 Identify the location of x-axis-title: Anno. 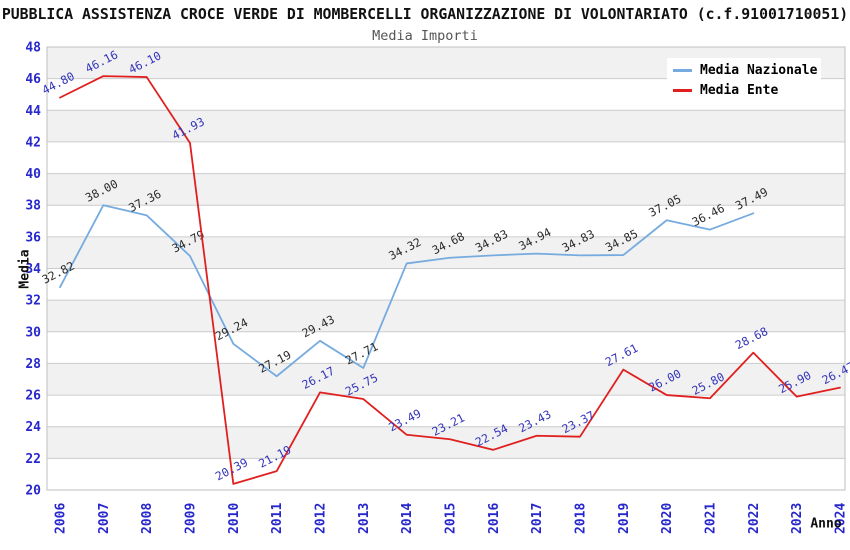
(826, 524).